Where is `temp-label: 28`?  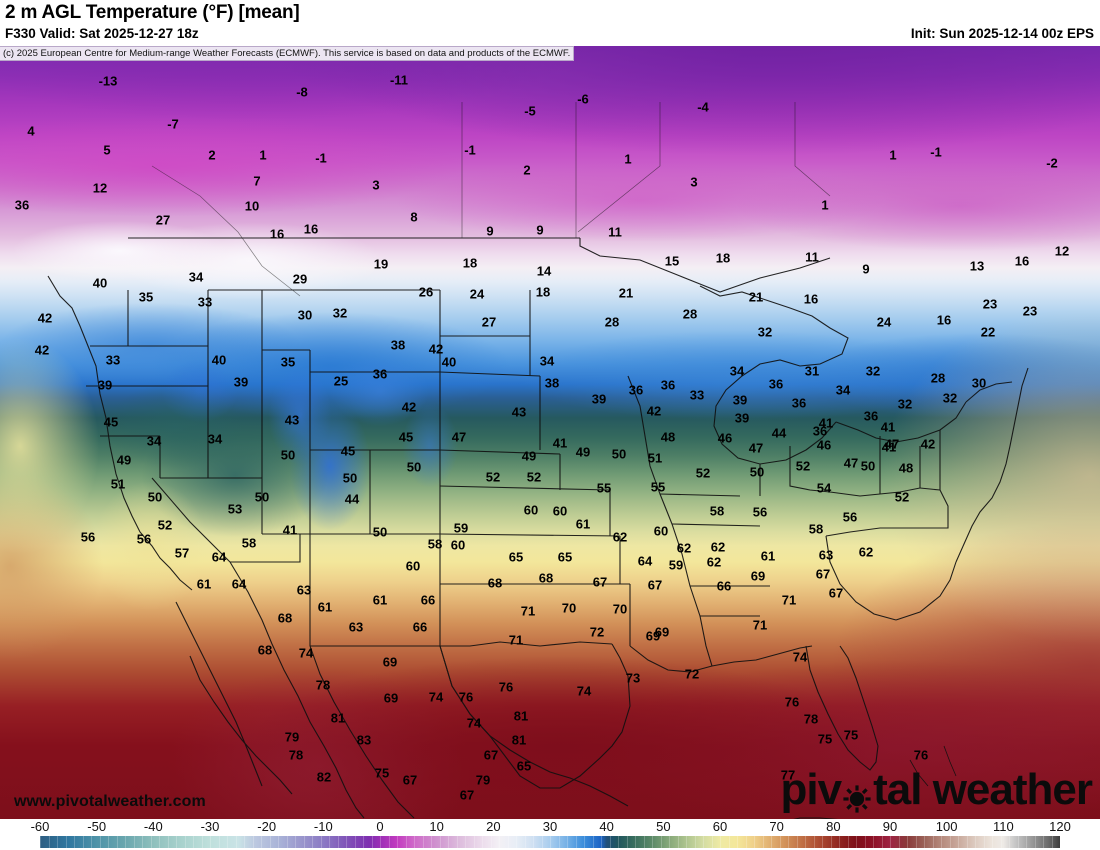 temp-label: 28 is located at coordinates (938, 378).